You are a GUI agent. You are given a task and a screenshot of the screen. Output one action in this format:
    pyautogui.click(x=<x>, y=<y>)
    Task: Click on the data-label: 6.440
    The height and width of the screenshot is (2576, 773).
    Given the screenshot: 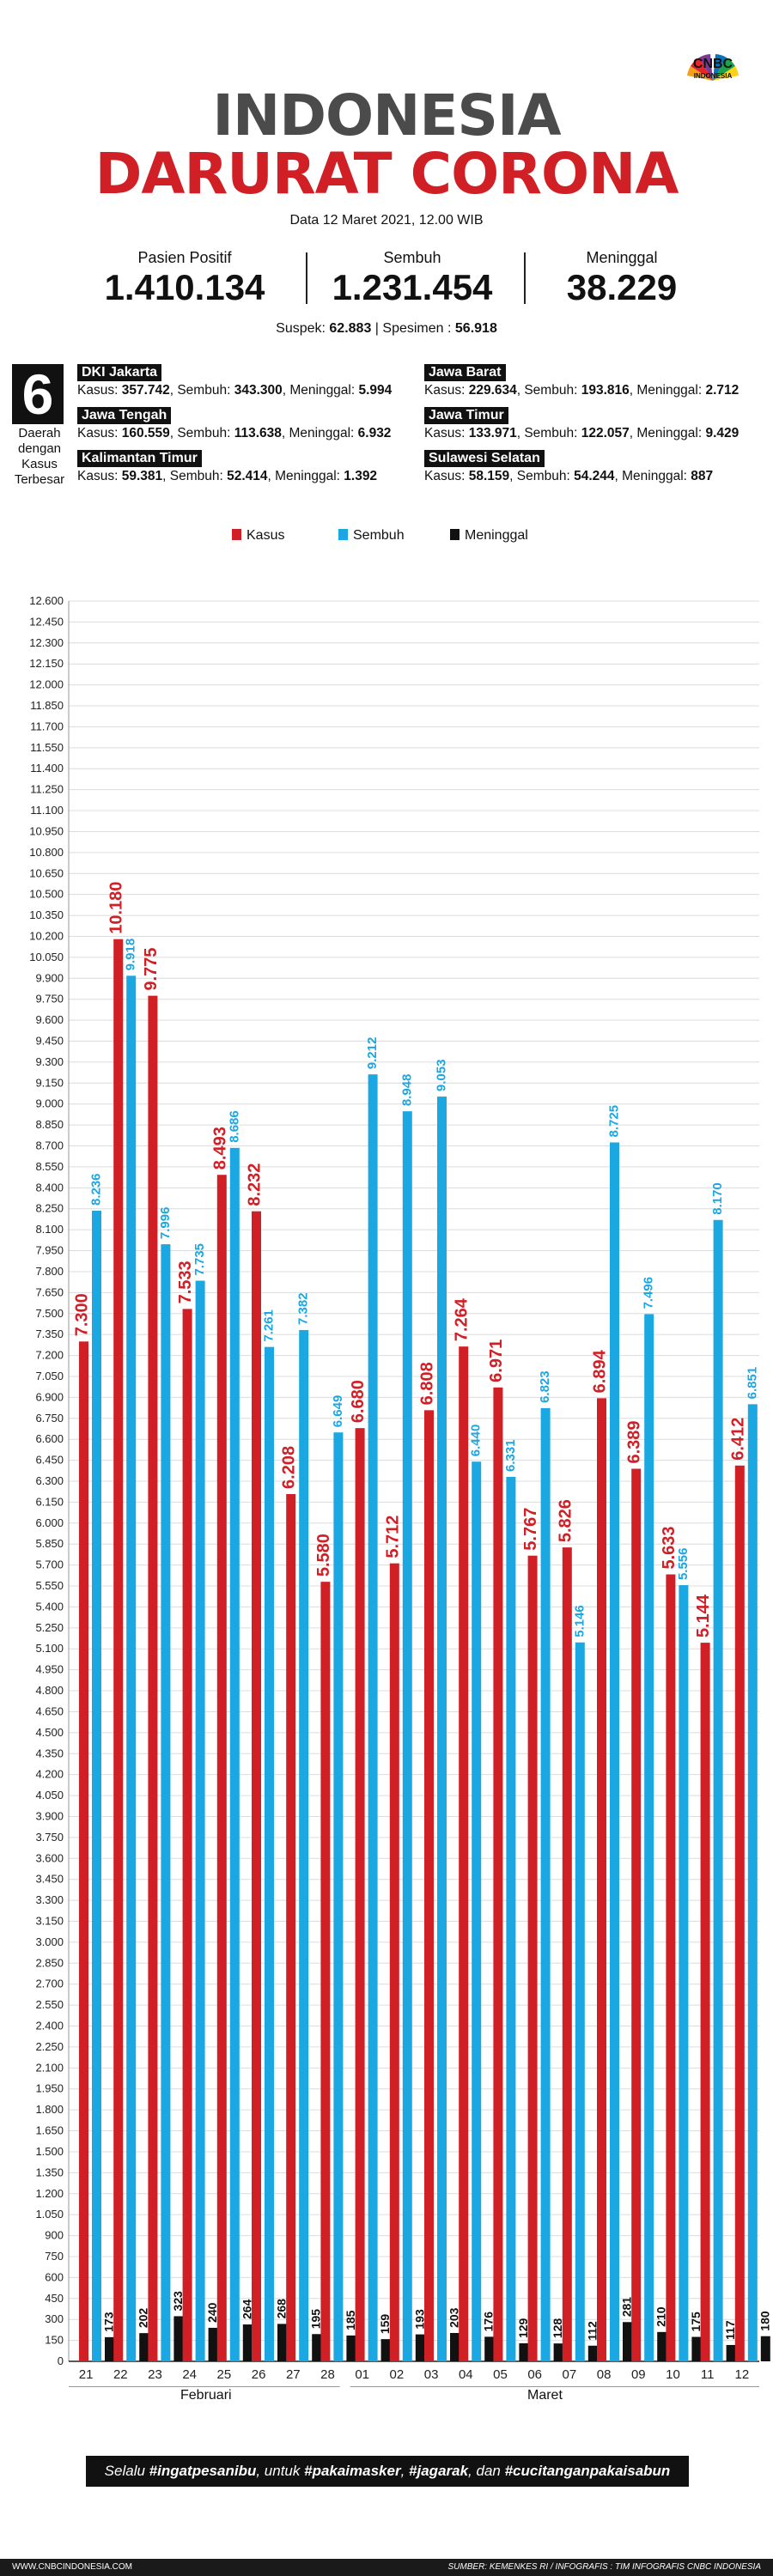 What is the action you would take?
    pyautogui.click(x=476, y=1441)
    